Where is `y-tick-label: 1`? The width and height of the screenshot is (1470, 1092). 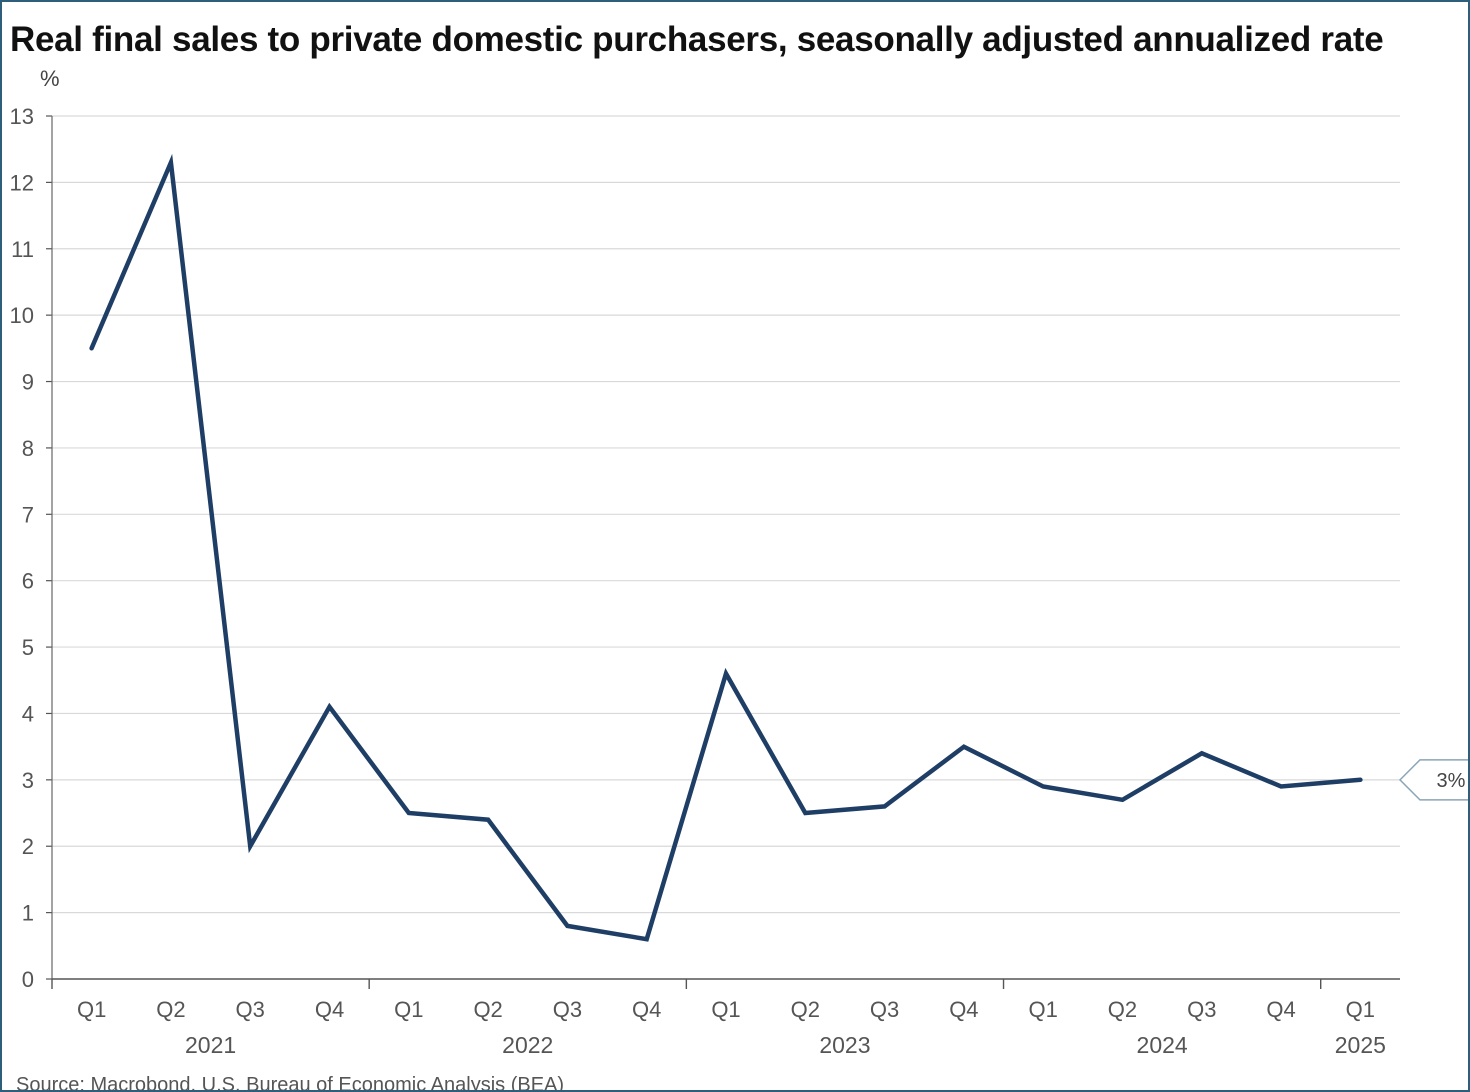
y-tick-label: 1 is located at coordinates (28, 913).